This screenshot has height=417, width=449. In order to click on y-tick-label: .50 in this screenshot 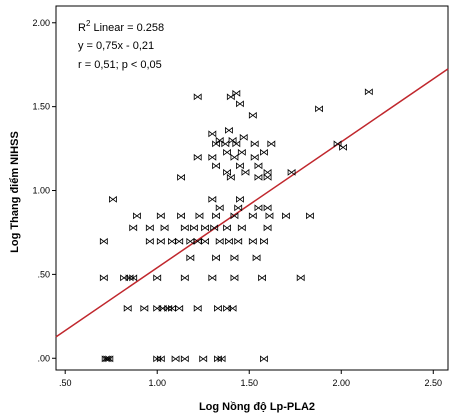, I will do `click(43, 274)`.